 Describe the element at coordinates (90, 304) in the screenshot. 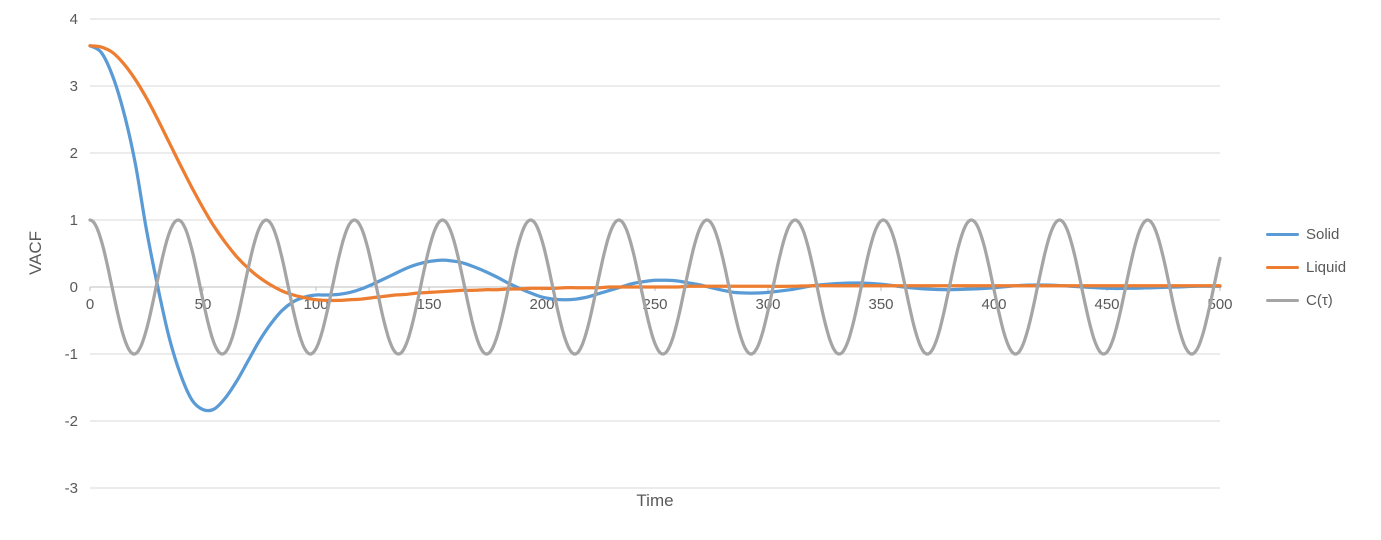

I see `x-tick-label: 0` at that location.